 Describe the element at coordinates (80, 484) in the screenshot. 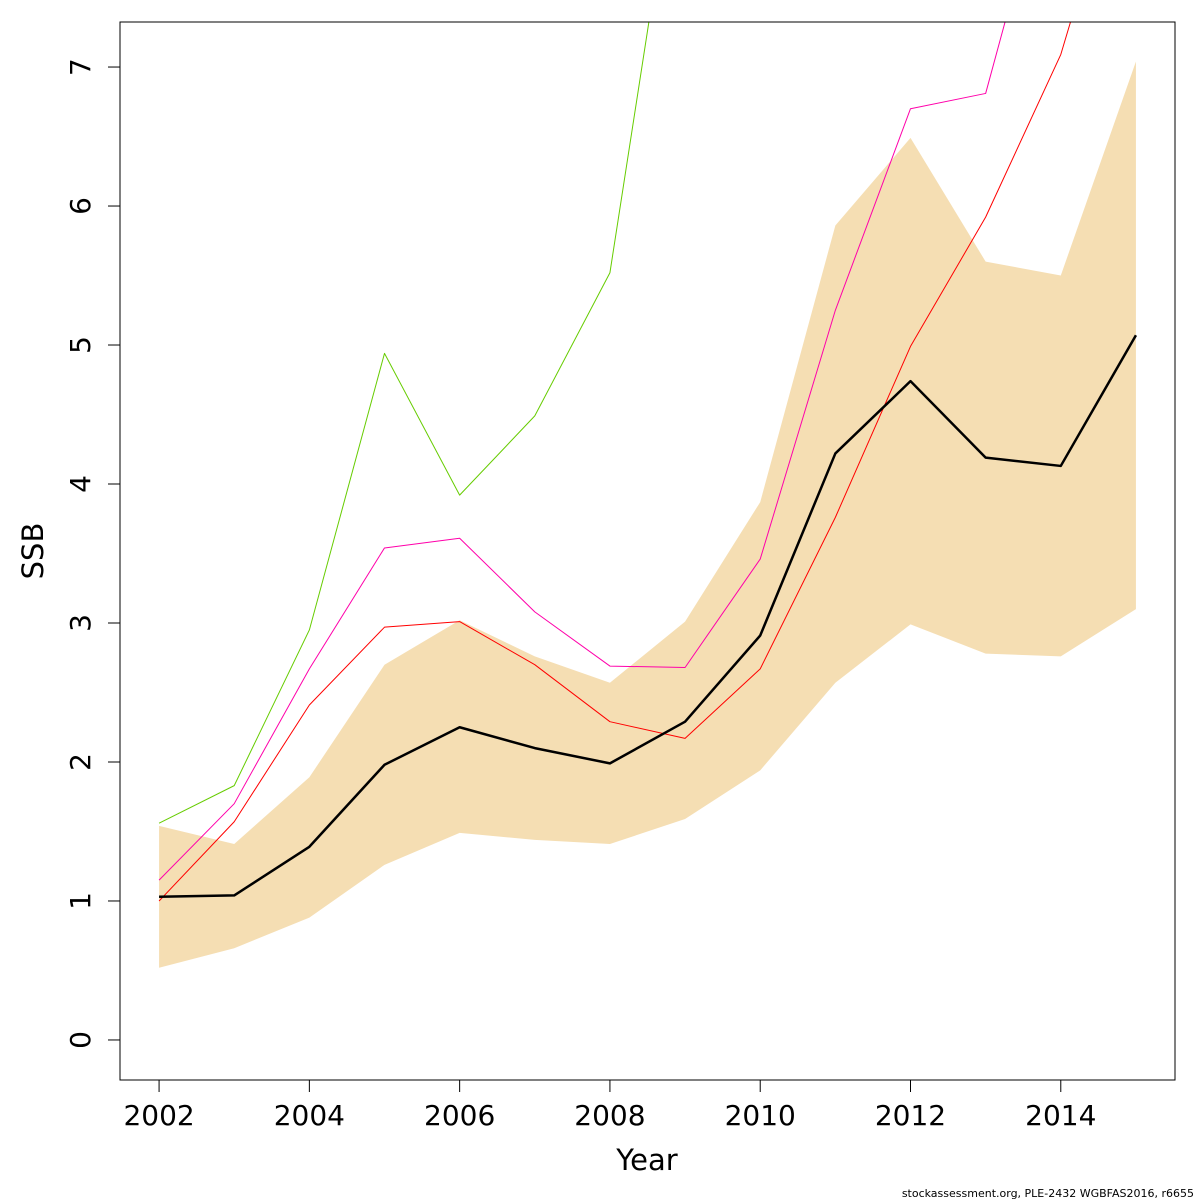

I see `y-tick-label: 4` at that location.